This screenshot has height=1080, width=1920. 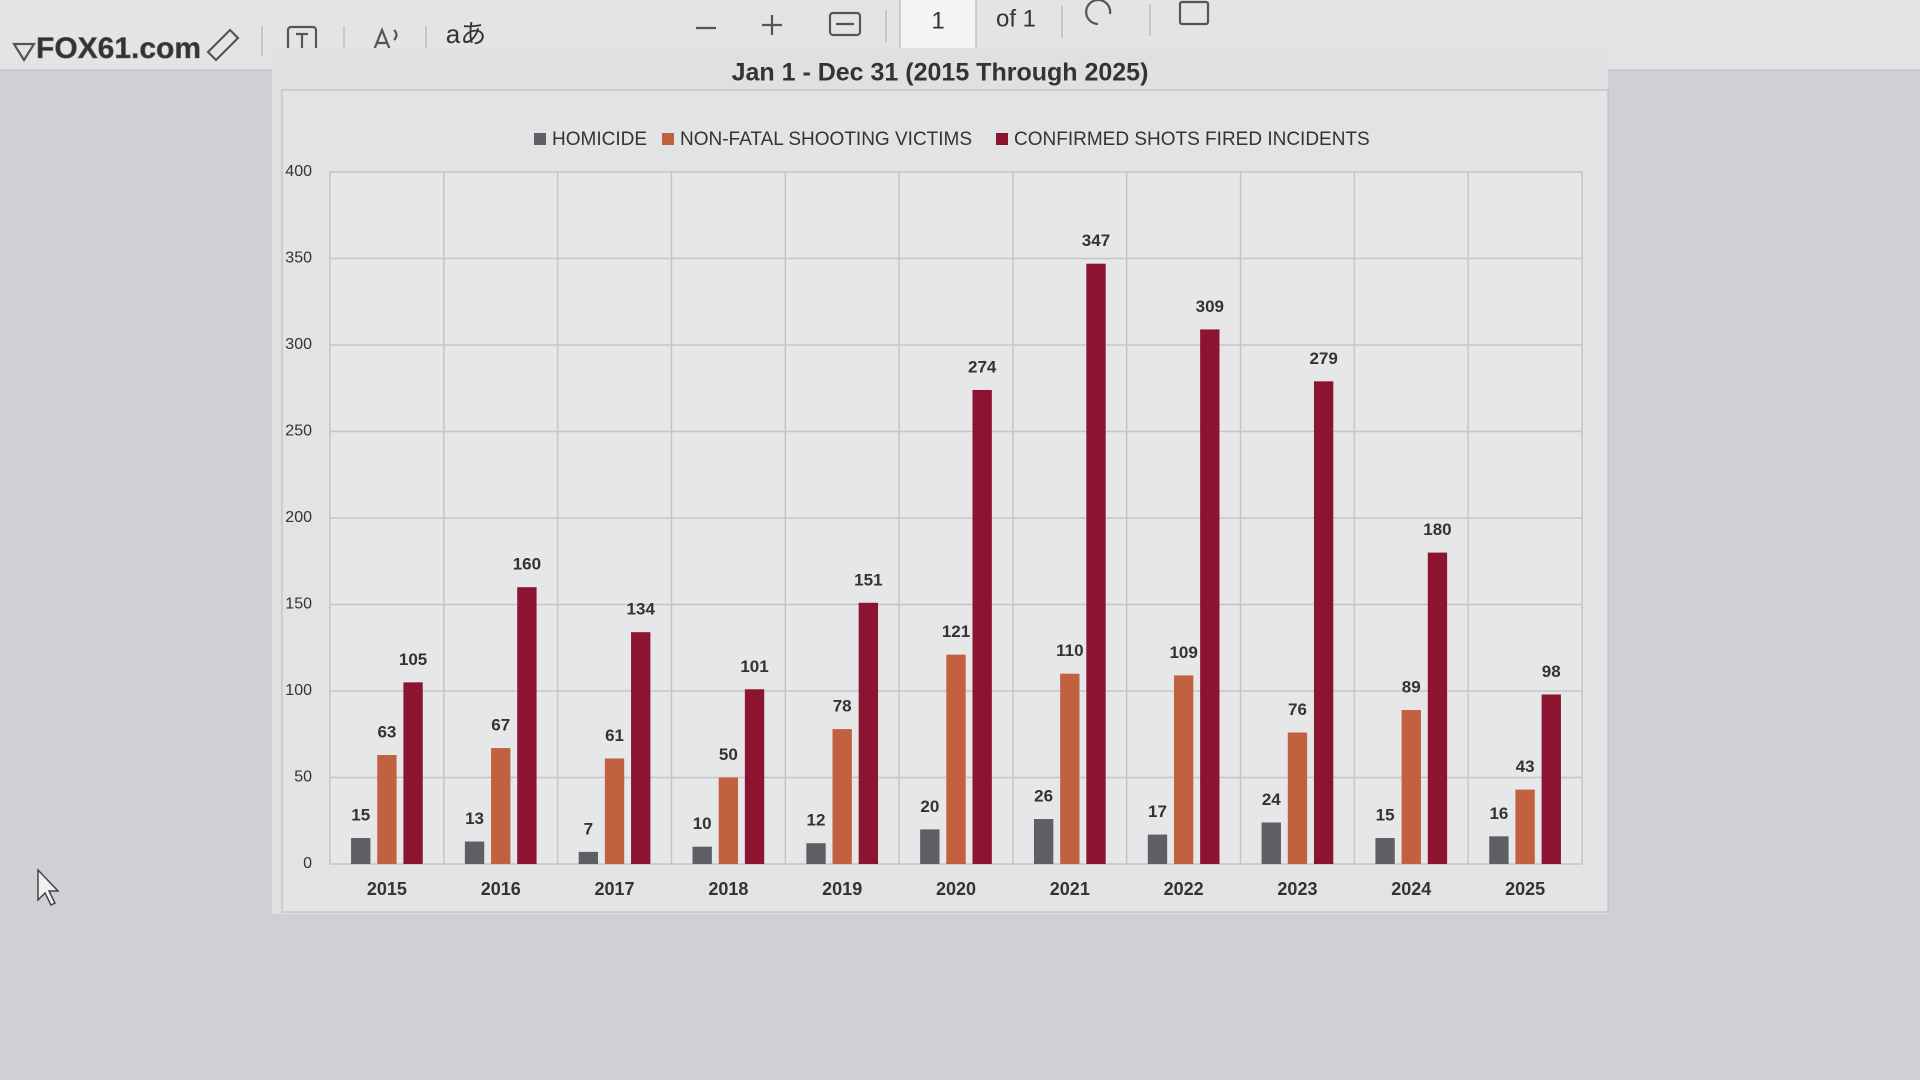 What do you see at coordinates (298, 604) in the screenshot?
I see `y-tick-label: 150` at bounding box center [298, 604].